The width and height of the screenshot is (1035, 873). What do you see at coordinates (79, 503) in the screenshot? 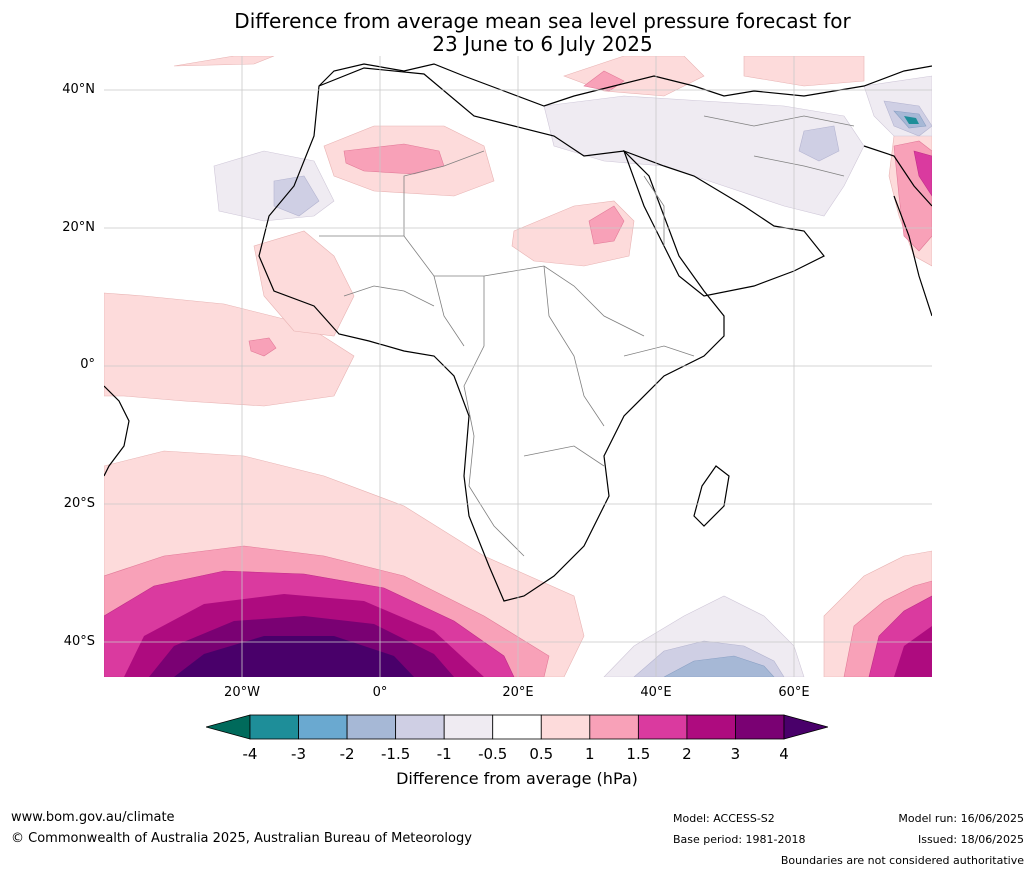
I see `lat-label-20s: 20°S` at bounding box center [79, 503].